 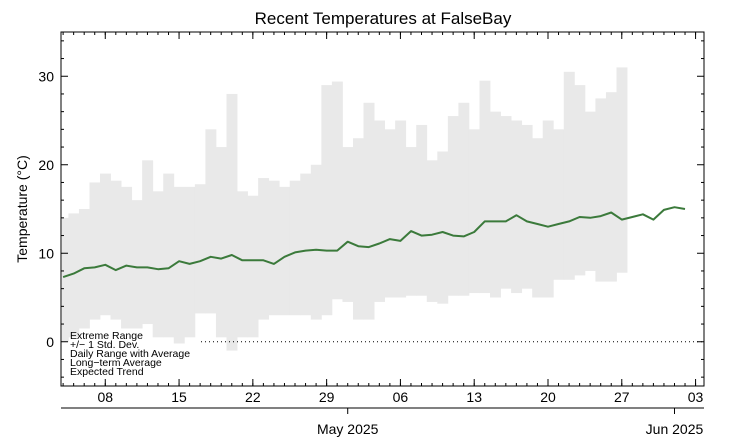 I want to click on x-tick-label: 03, so click(x=696, y=397).